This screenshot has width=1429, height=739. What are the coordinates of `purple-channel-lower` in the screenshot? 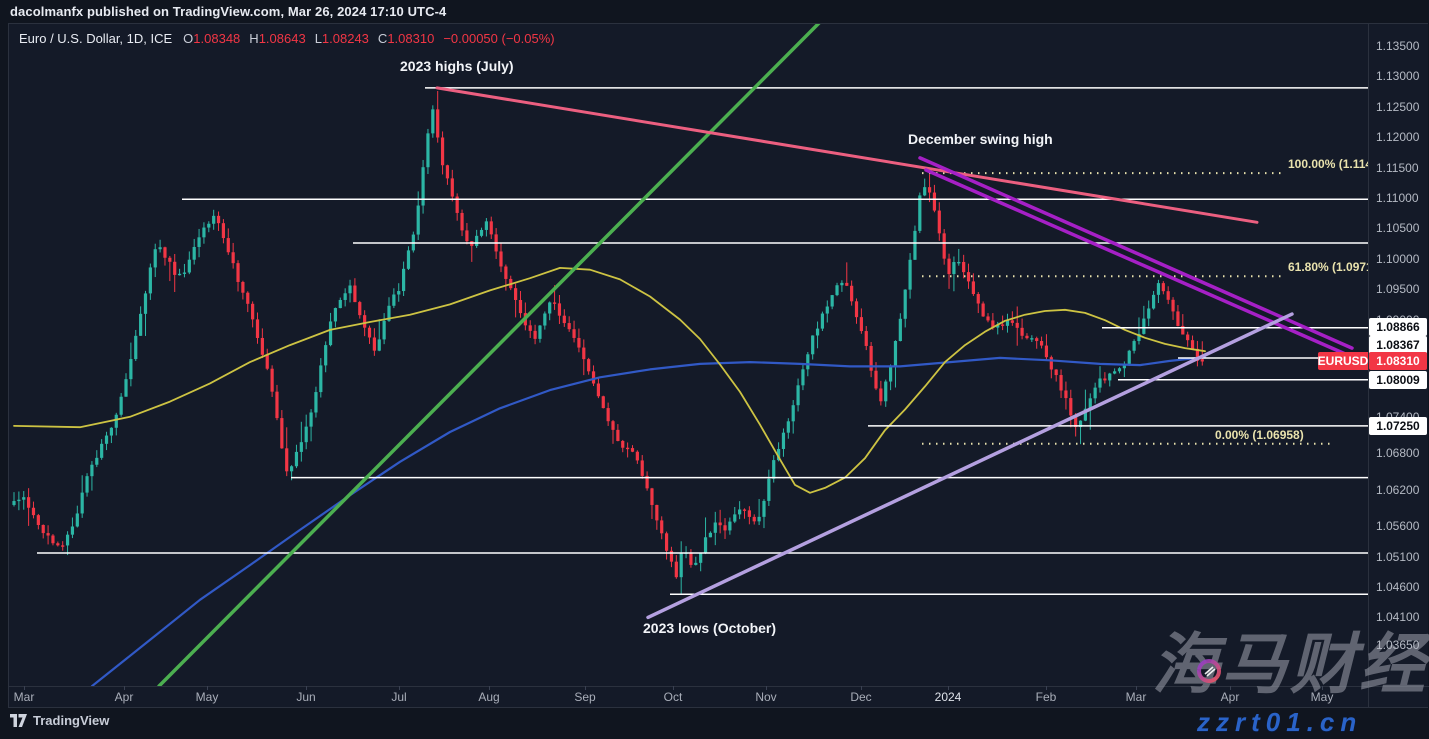 It's located at (1141, 264).